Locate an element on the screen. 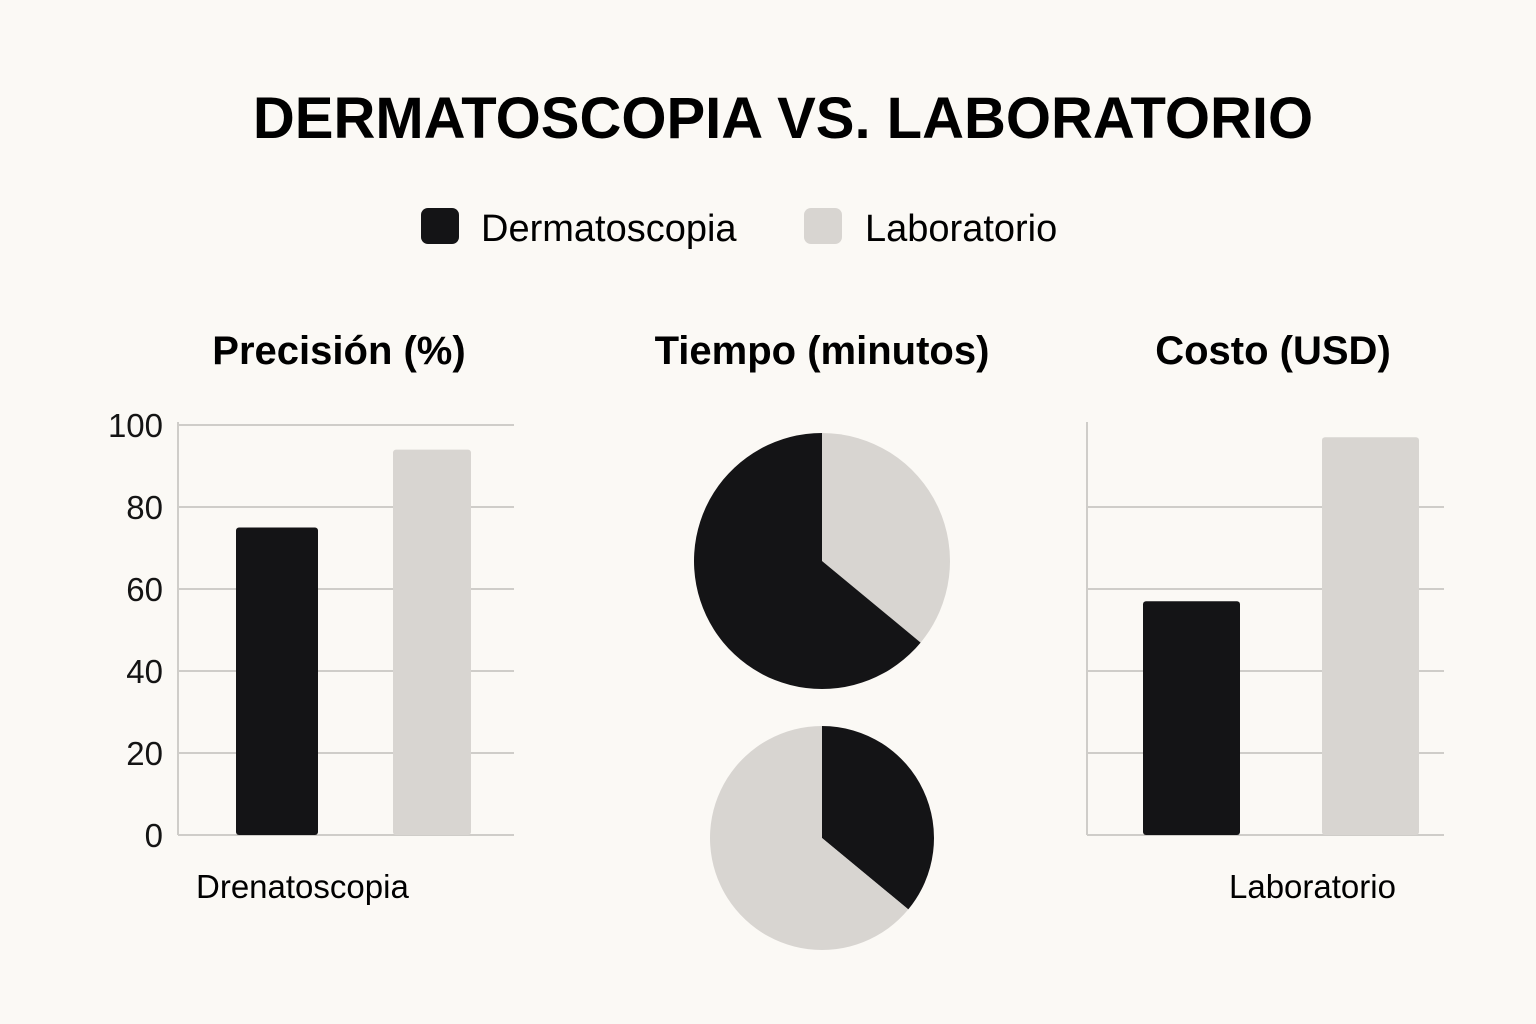 This screenshot has height=1024, width=1536. time-pie-1-slice-laboratorio is located at coordinates (886, 538).